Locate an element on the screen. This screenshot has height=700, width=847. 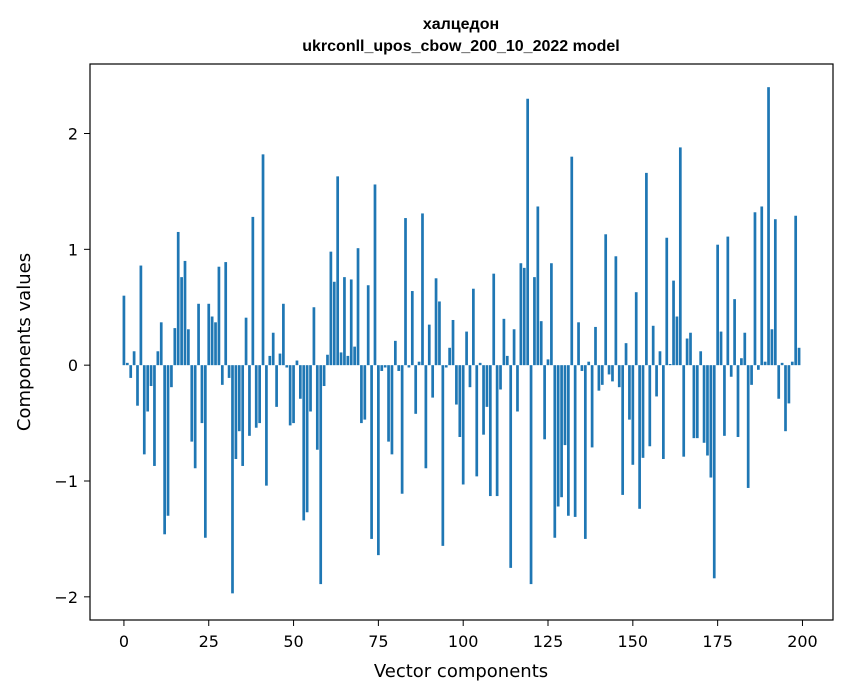
x-tick-label: 175 is located at coordinates (717, 641).